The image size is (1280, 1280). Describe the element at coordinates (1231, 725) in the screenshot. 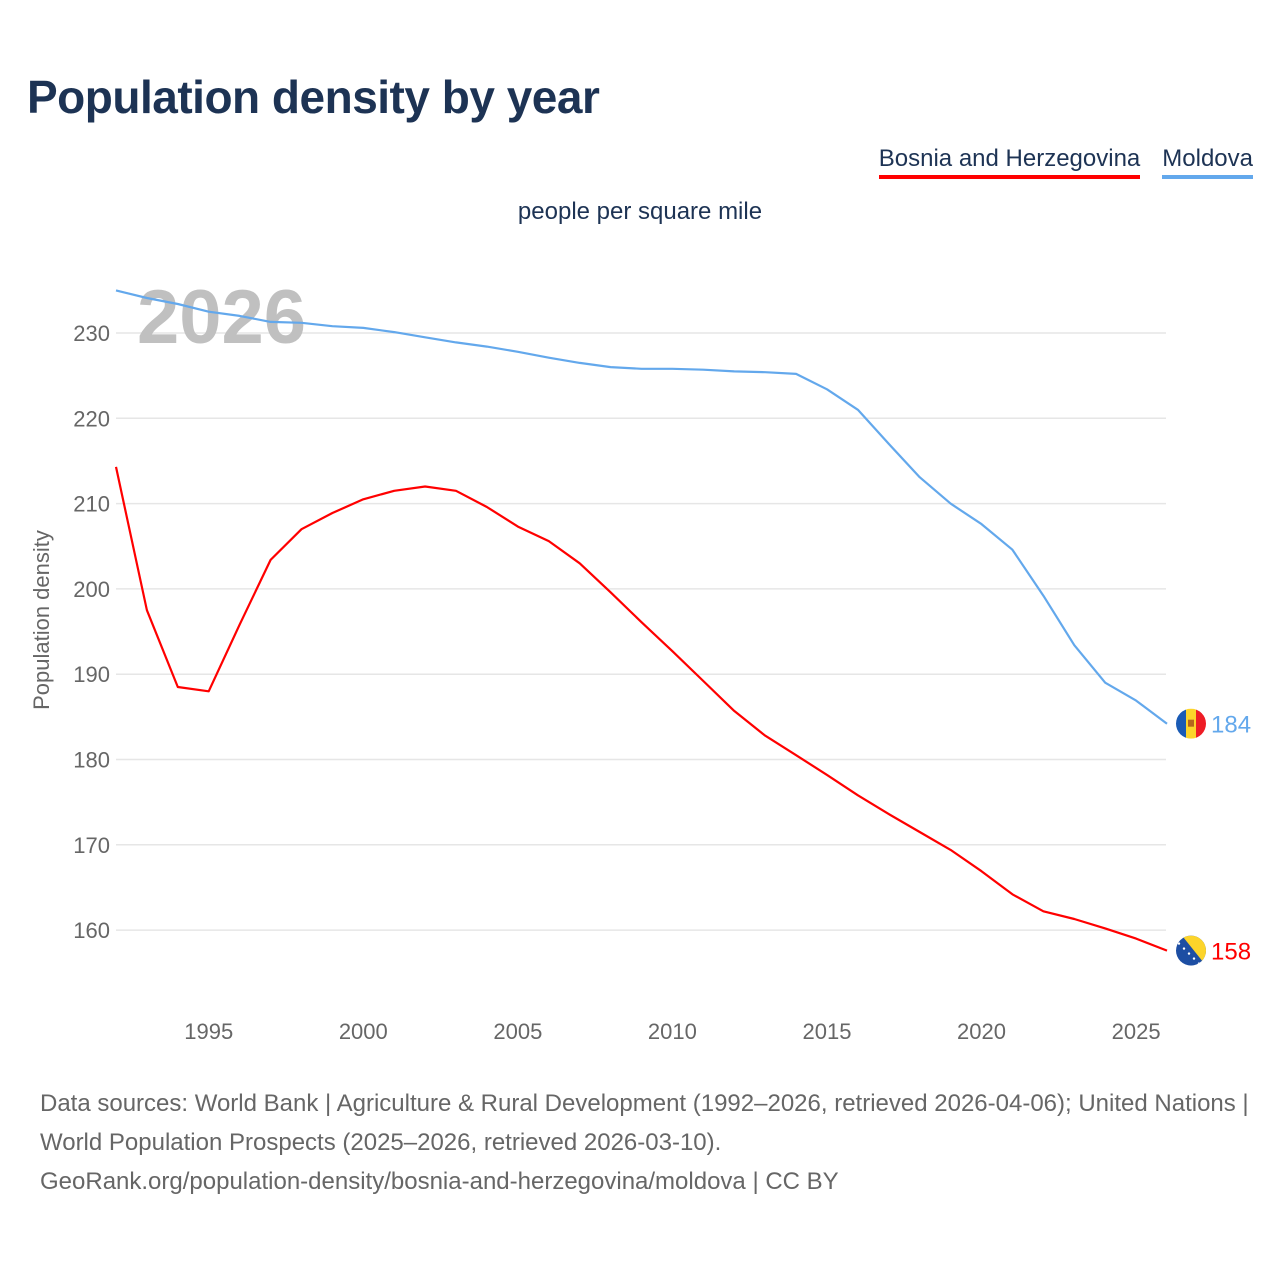

I see `end-value-label: 184` at that location.